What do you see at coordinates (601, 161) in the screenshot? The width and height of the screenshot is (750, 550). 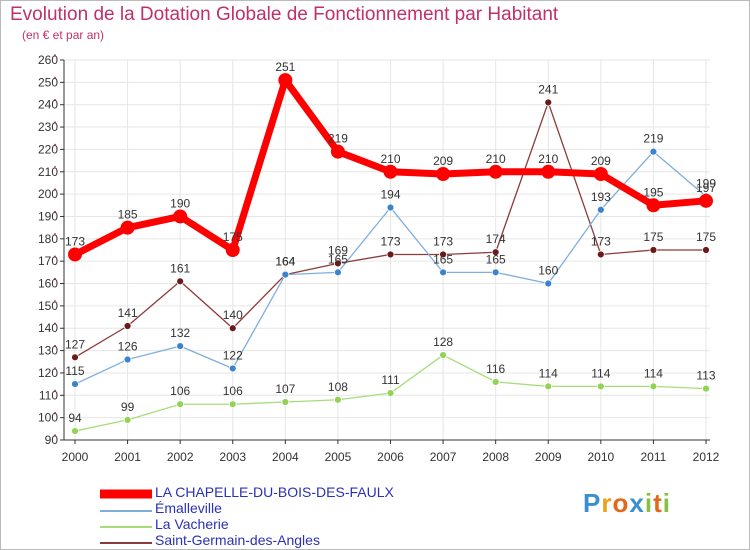 I see `data-label: 209` at bounding box center [601, 161].